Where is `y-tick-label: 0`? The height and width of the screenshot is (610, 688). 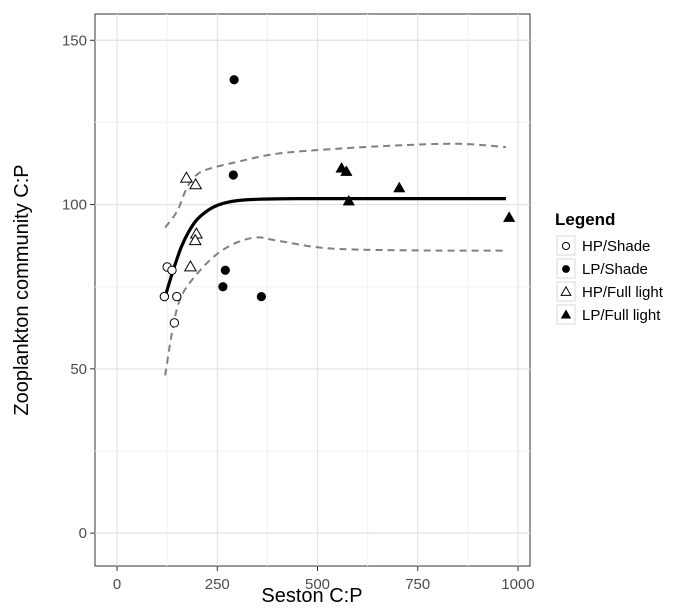 y-tick-label: 0 is located at coordinates (83, 533).